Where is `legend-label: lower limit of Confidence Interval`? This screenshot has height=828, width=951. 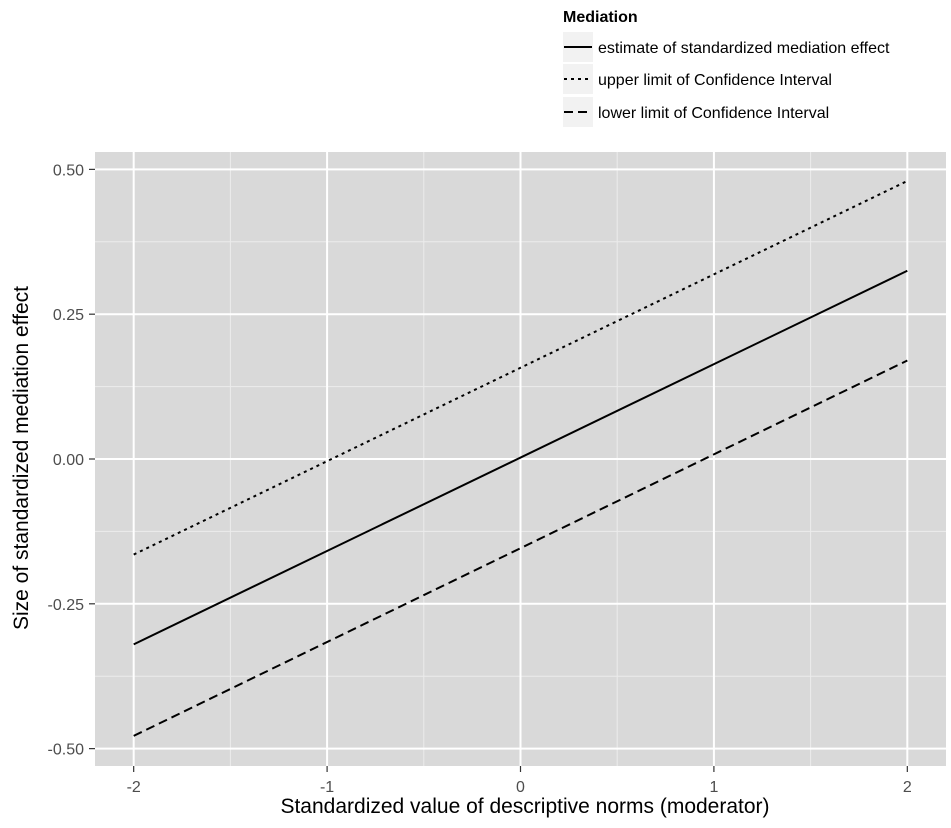
legend-label: lower limit of Confidence Interval is located at coordinates (713, 113).